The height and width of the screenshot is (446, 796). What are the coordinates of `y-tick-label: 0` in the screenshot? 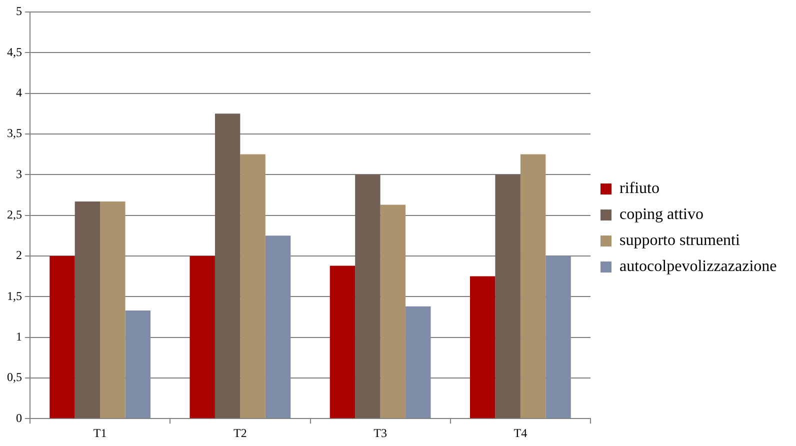 It's located at (19, 417).